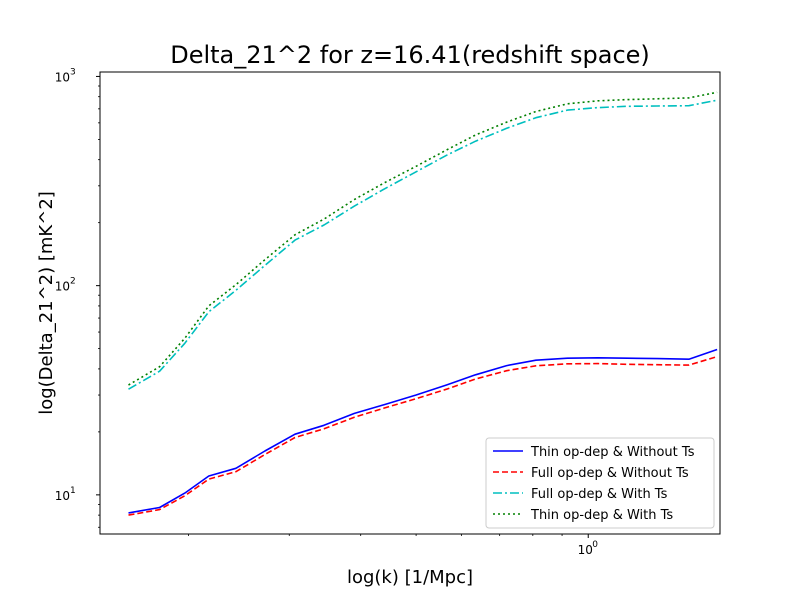 This screenshot has width=800, height=600. Describe the element at coordinates (410, 577) in the screenshot. I see `x-axis-label: log(k) [1/Mpc]` at that location.